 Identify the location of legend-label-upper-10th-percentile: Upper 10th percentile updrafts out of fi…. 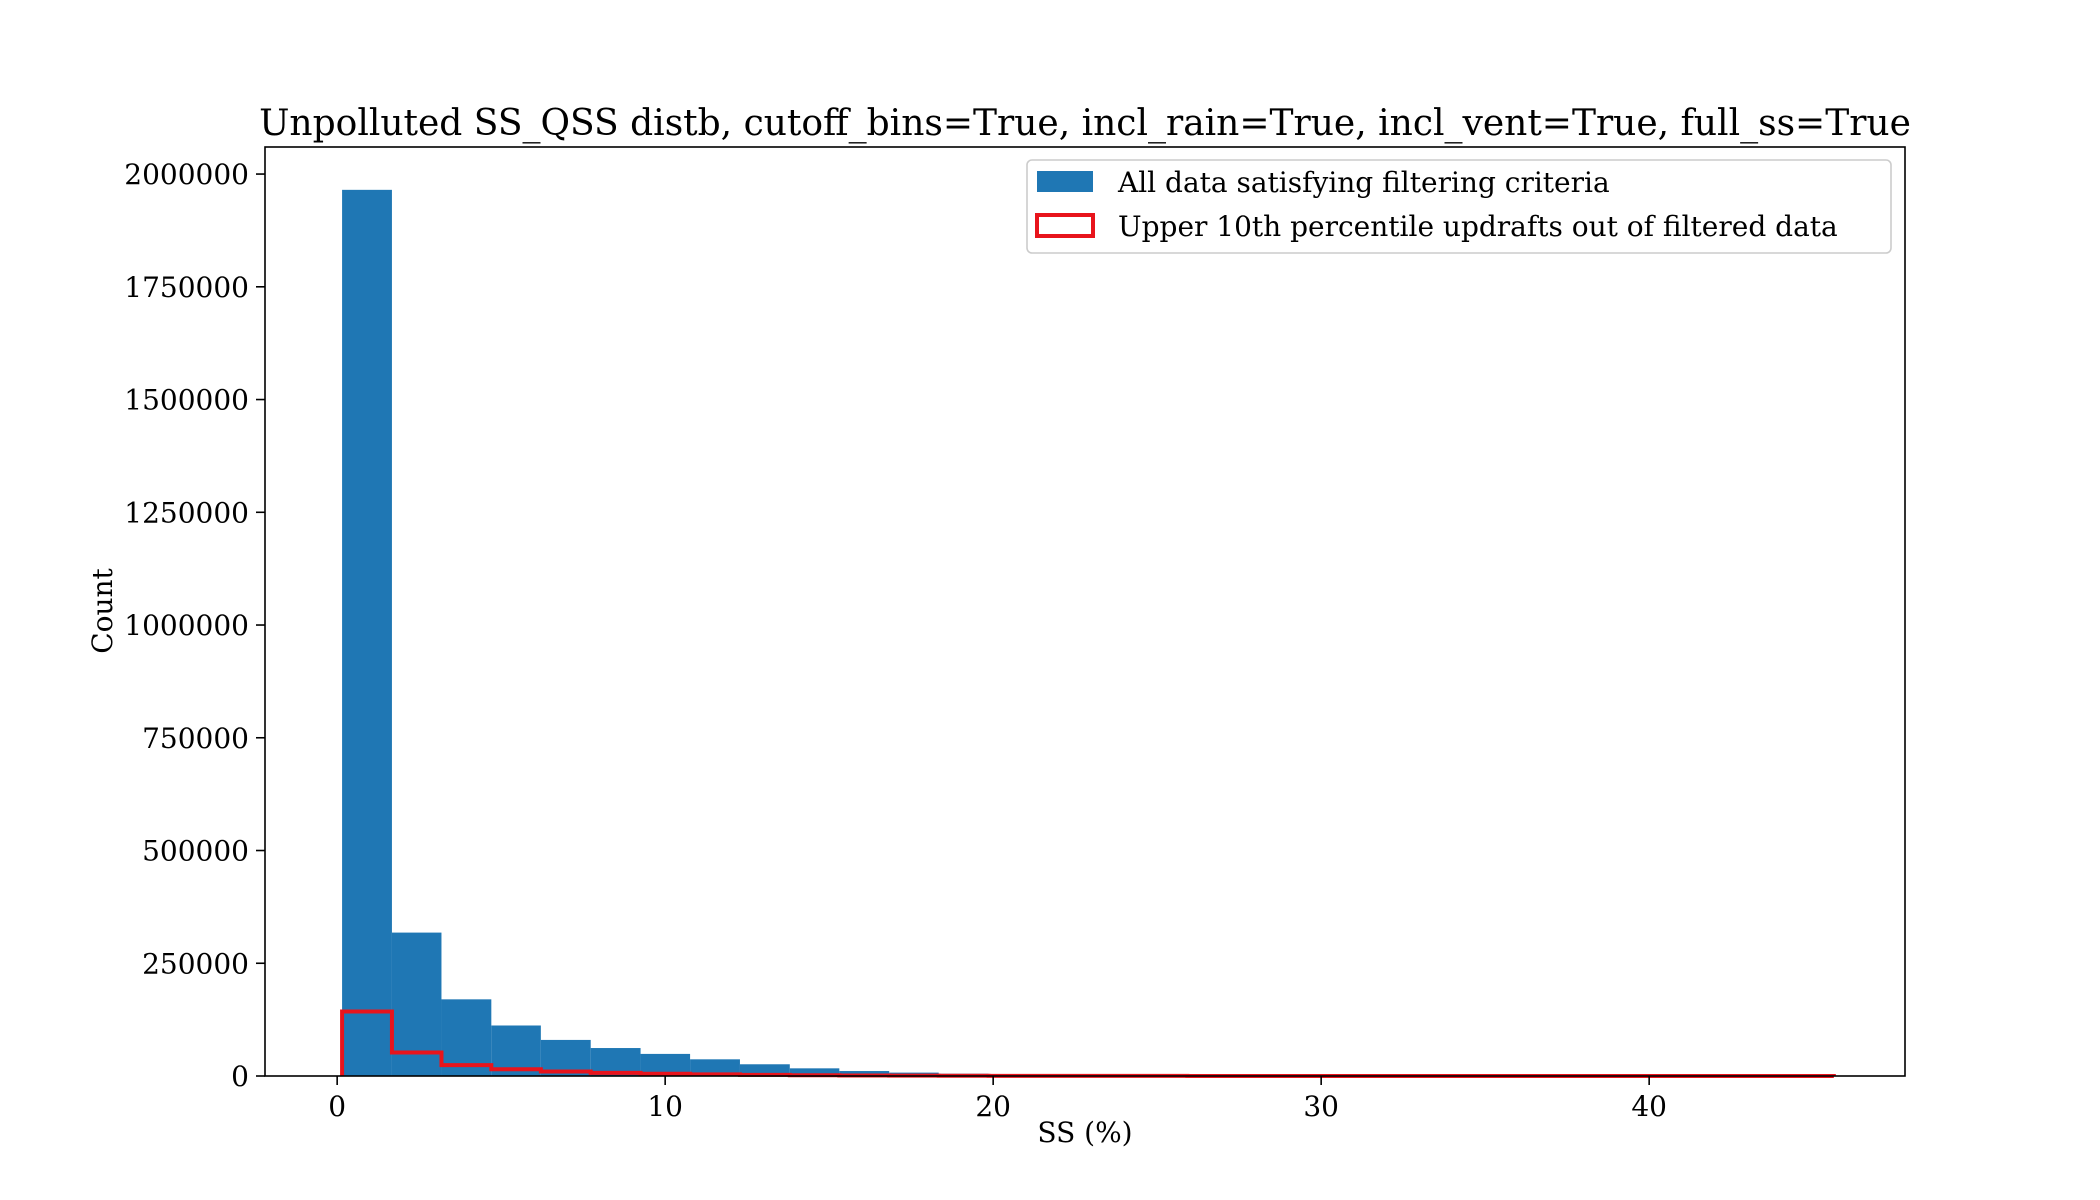
(1478, 226).